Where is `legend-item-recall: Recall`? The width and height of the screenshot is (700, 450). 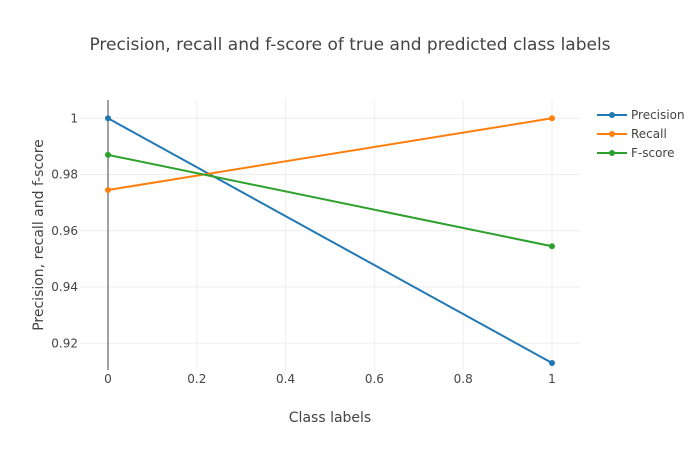 legend-item-recall: Recall is located at coordinates (632, 134).